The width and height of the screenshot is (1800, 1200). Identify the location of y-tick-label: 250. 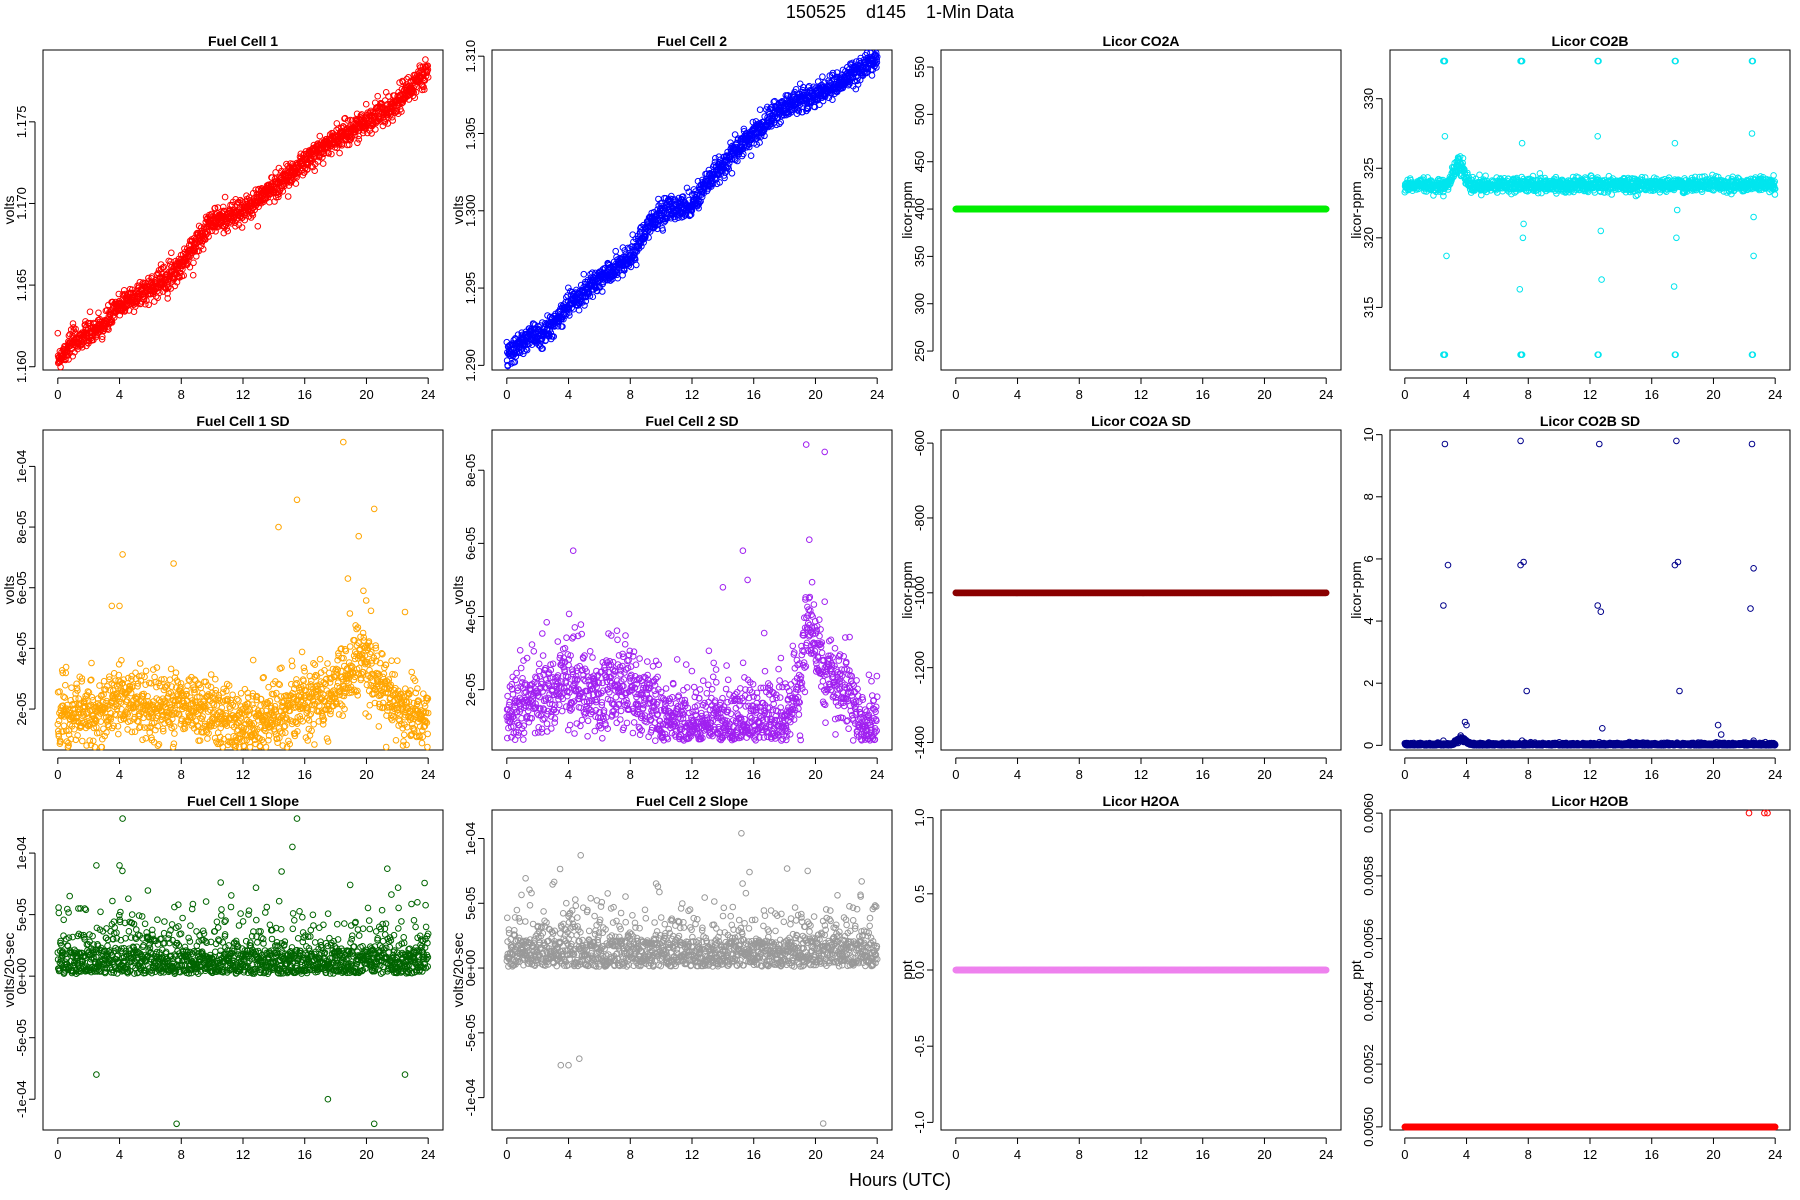
(919, 351).